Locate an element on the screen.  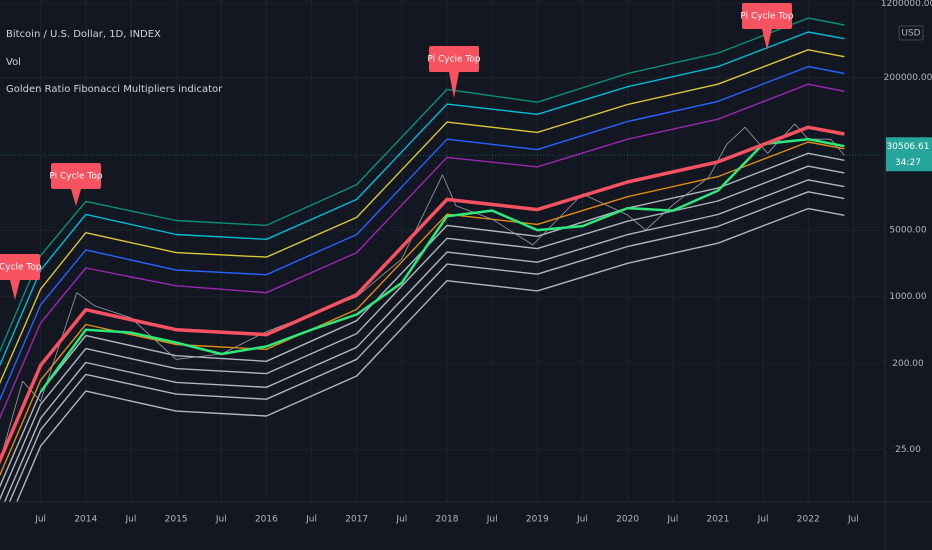
x-tick-label: 2016 is located at coordinates (266, 520).